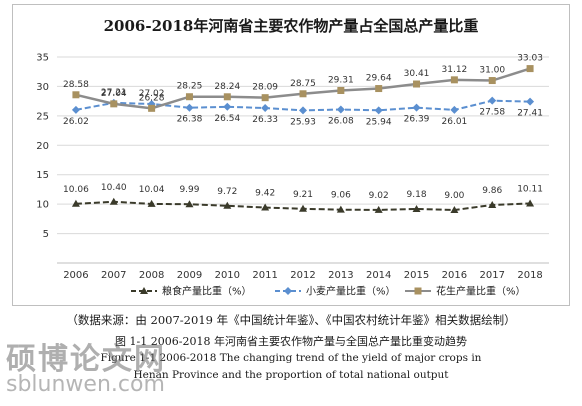  I want to click on data-label-peanut: 28.25, so click(190, 87).